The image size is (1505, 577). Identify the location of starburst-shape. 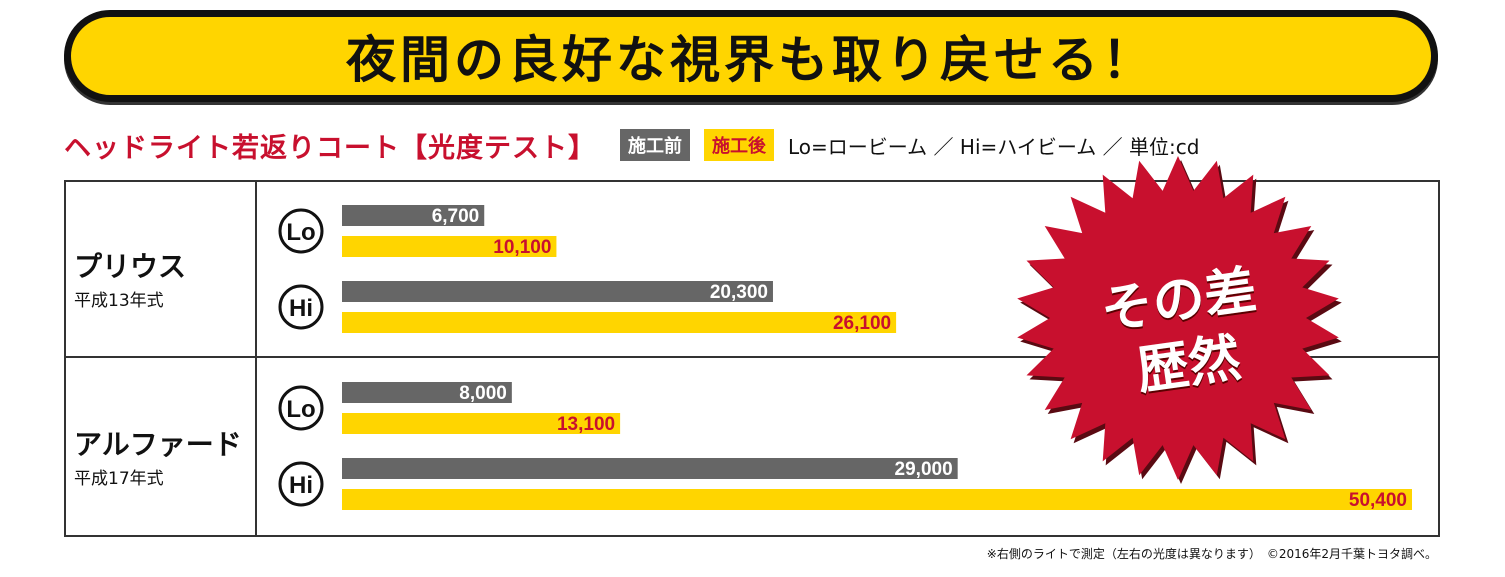
(1178, 318).